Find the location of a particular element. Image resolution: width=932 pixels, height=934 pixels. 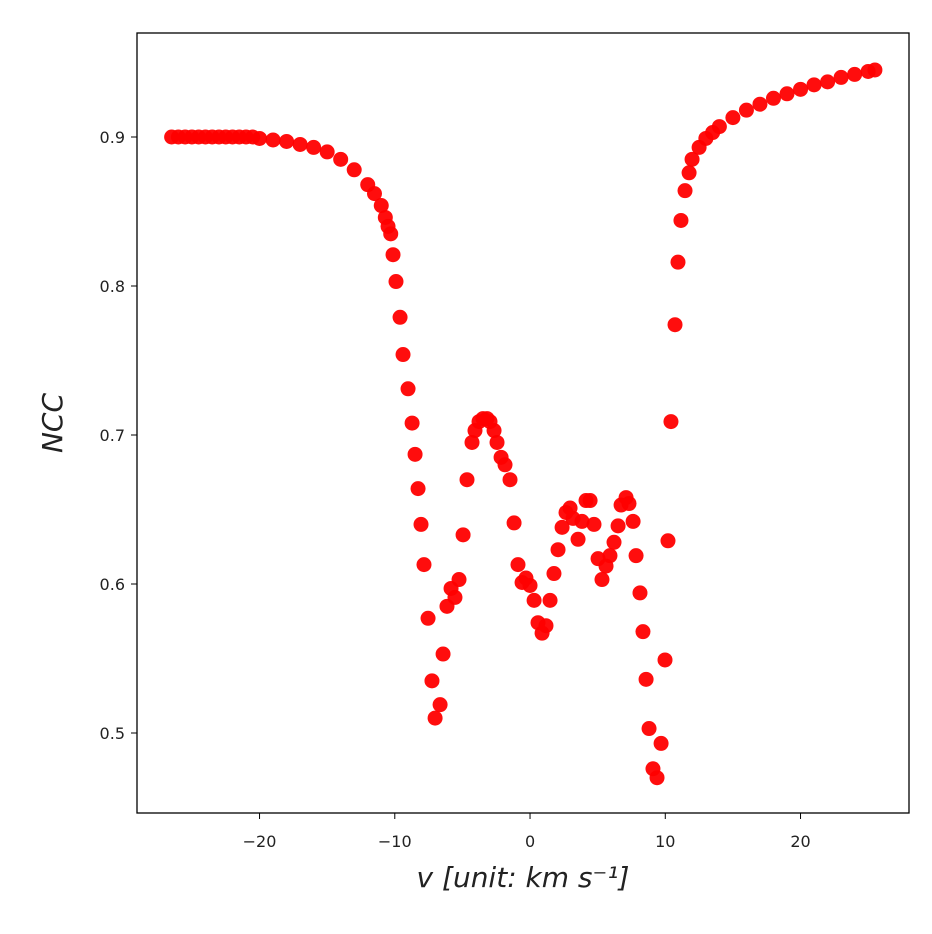

x-tick-label: 0 is located at coordinates (530, 841).